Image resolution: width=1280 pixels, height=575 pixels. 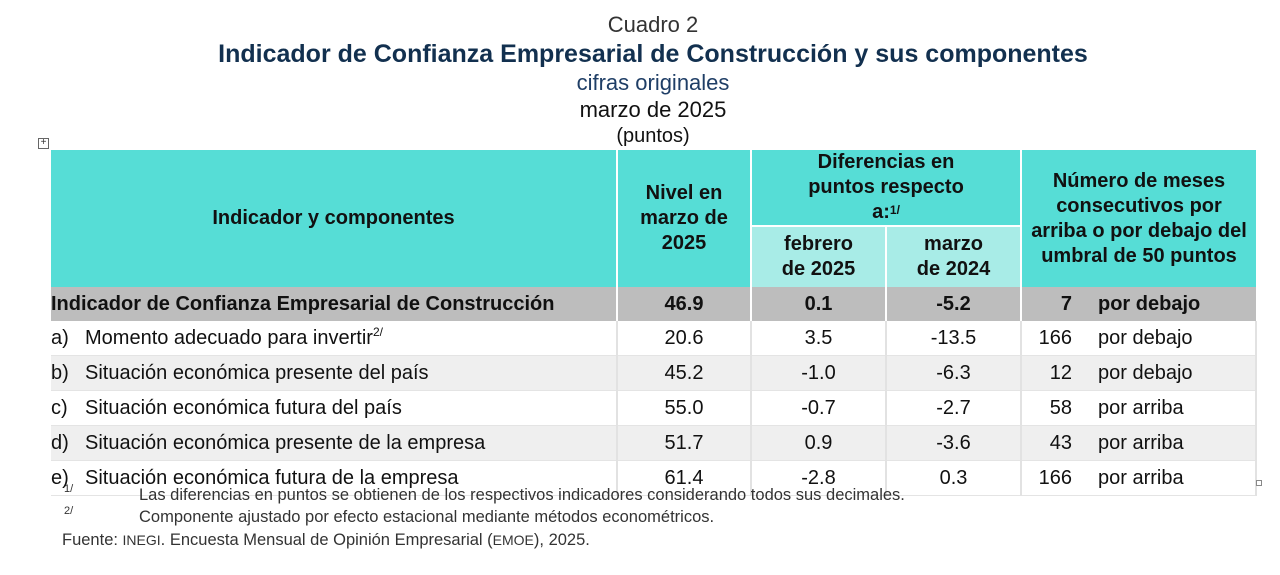 What do you see at coordinates (684, 338) in the screenshot?
I see `row-nivel: 20.6` at bounding box center [684, 338].